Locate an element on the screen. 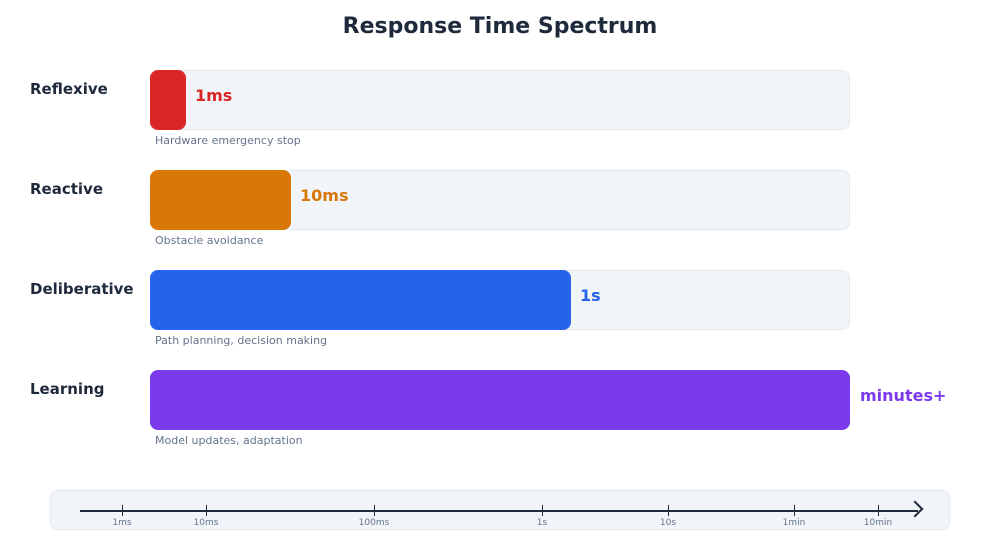 The height and width of the screenshot is (550, 1000). axis-tick-label: 100ms is located at coordinates (374, 523).